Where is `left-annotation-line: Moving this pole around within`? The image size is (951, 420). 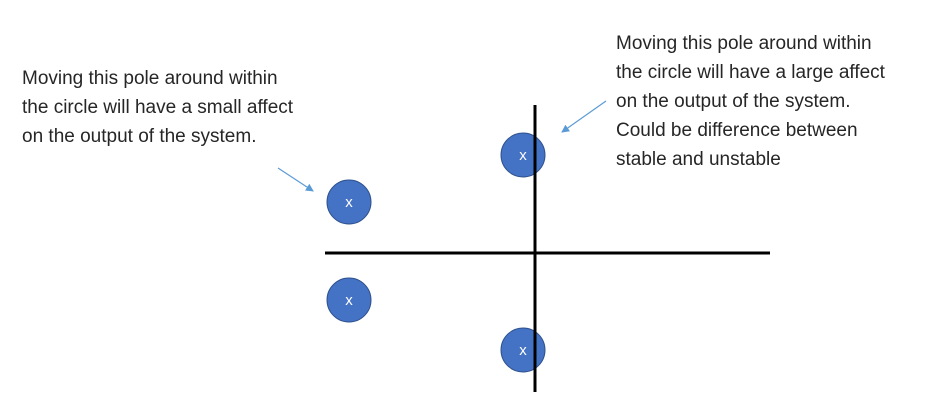
left-annotation-line: Moving this pole around within is located at coordinates (150, 78).